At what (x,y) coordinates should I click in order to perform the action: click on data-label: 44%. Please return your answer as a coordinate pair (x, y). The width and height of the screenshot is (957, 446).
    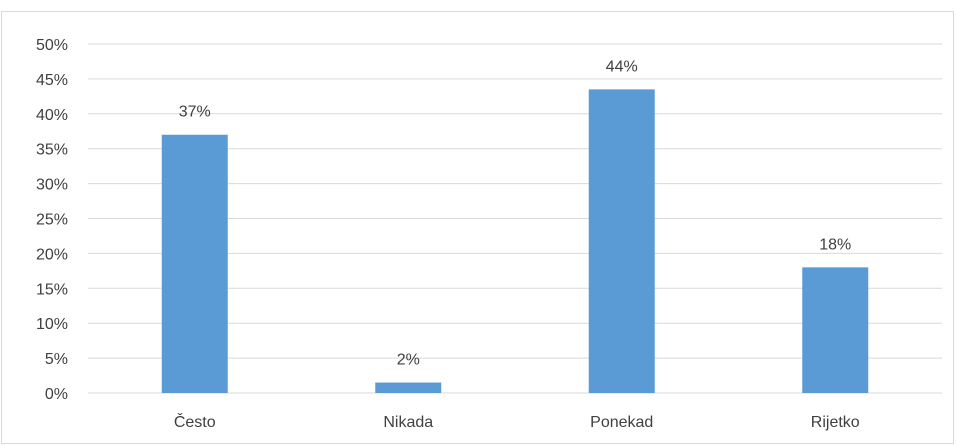
    Looking at the image, I should click on (622, 66).